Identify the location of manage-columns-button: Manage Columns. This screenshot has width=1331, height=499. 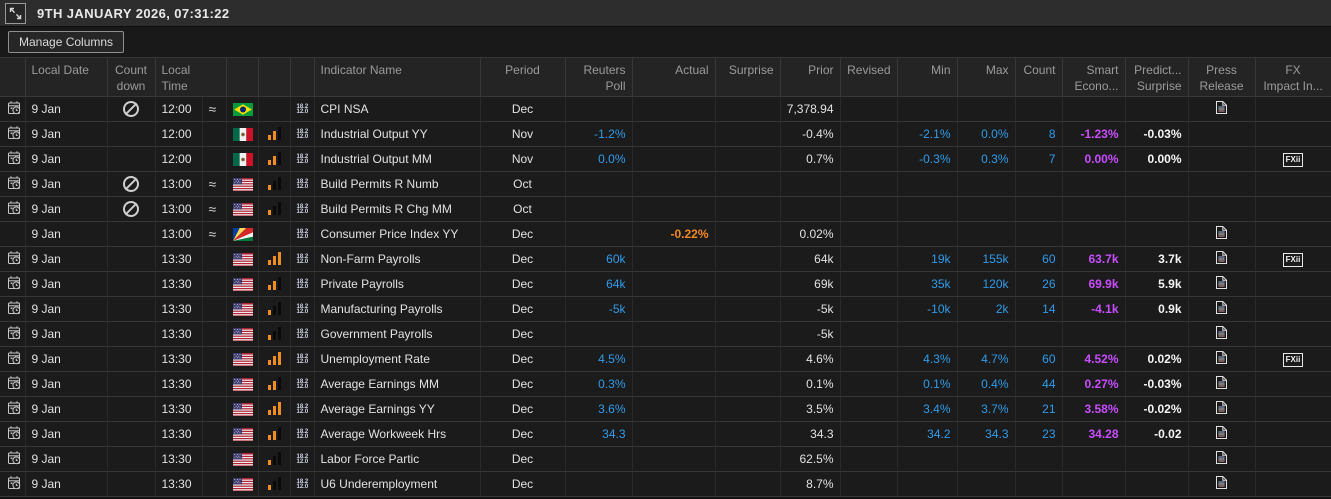
(66, 42).